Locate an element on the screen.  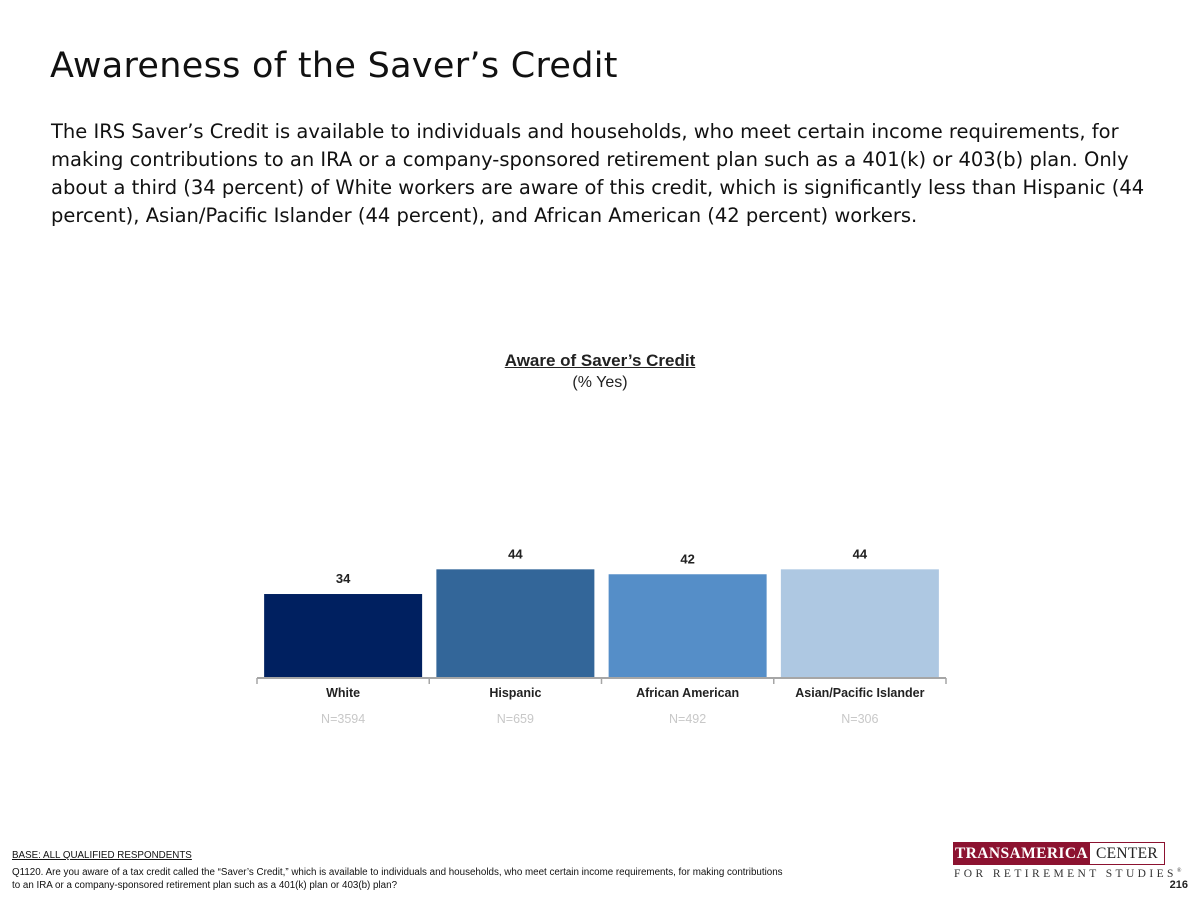
category-label: Asian/Pacific Islander is located at coordinates (859, 693).